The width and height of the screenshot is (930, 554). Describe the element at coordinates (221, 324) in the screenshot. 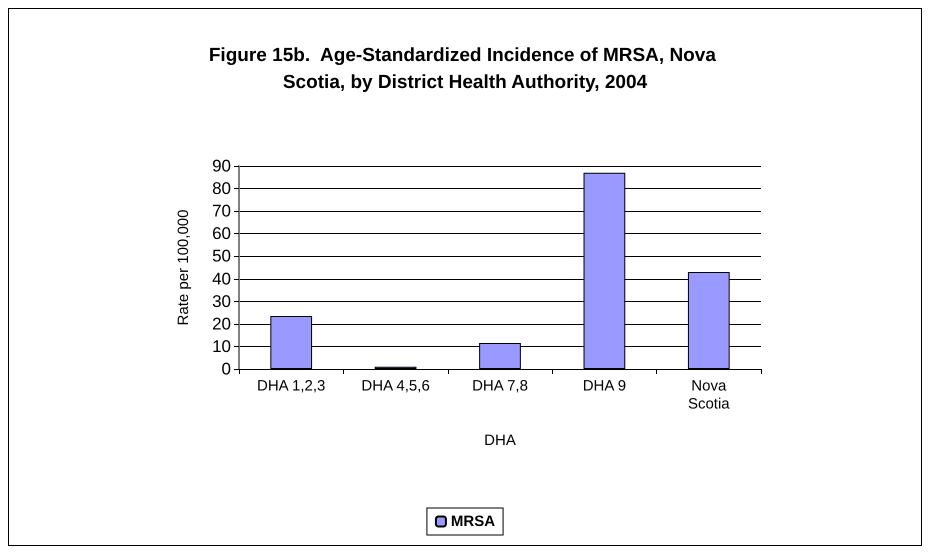

I see `y-tick-label: 20` at that location.